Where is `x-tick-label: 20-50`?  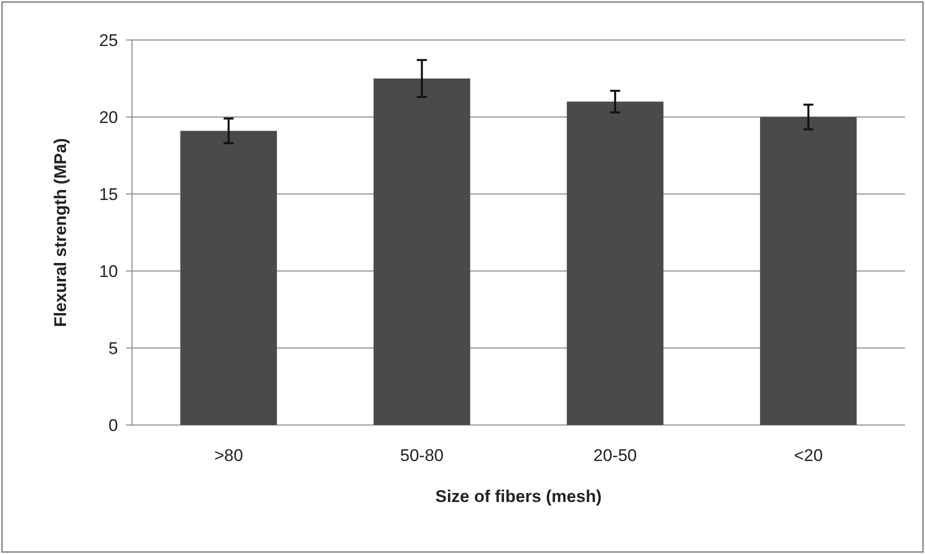 x-tick-label: 20-50 is located at coordinates (615, 455).